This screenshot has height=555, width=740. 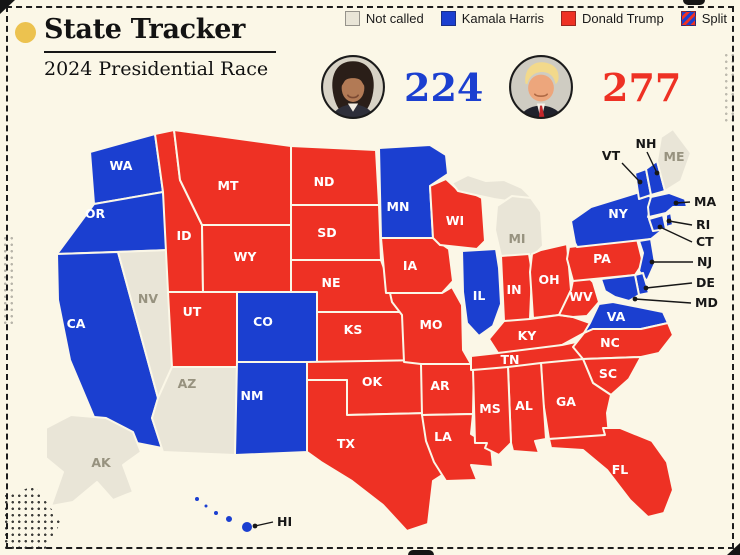 What do you see at coordinates (481, 292) in the screenshot?
I see `state-IL` at bounding box center [481, 292].